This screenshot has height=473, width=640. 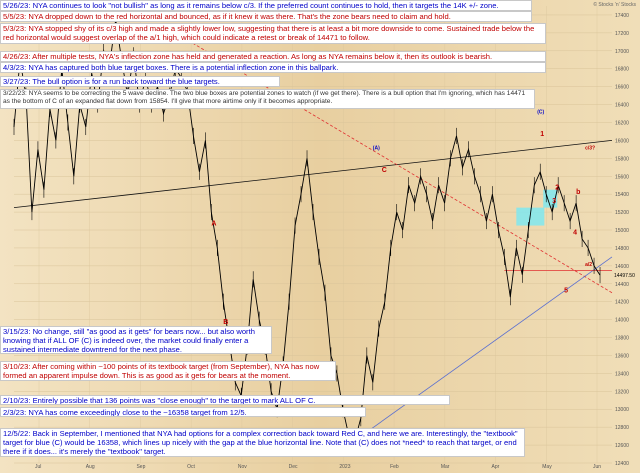 I want to click on annotation-date: 3/27/23:, so click(x=18, y=81).